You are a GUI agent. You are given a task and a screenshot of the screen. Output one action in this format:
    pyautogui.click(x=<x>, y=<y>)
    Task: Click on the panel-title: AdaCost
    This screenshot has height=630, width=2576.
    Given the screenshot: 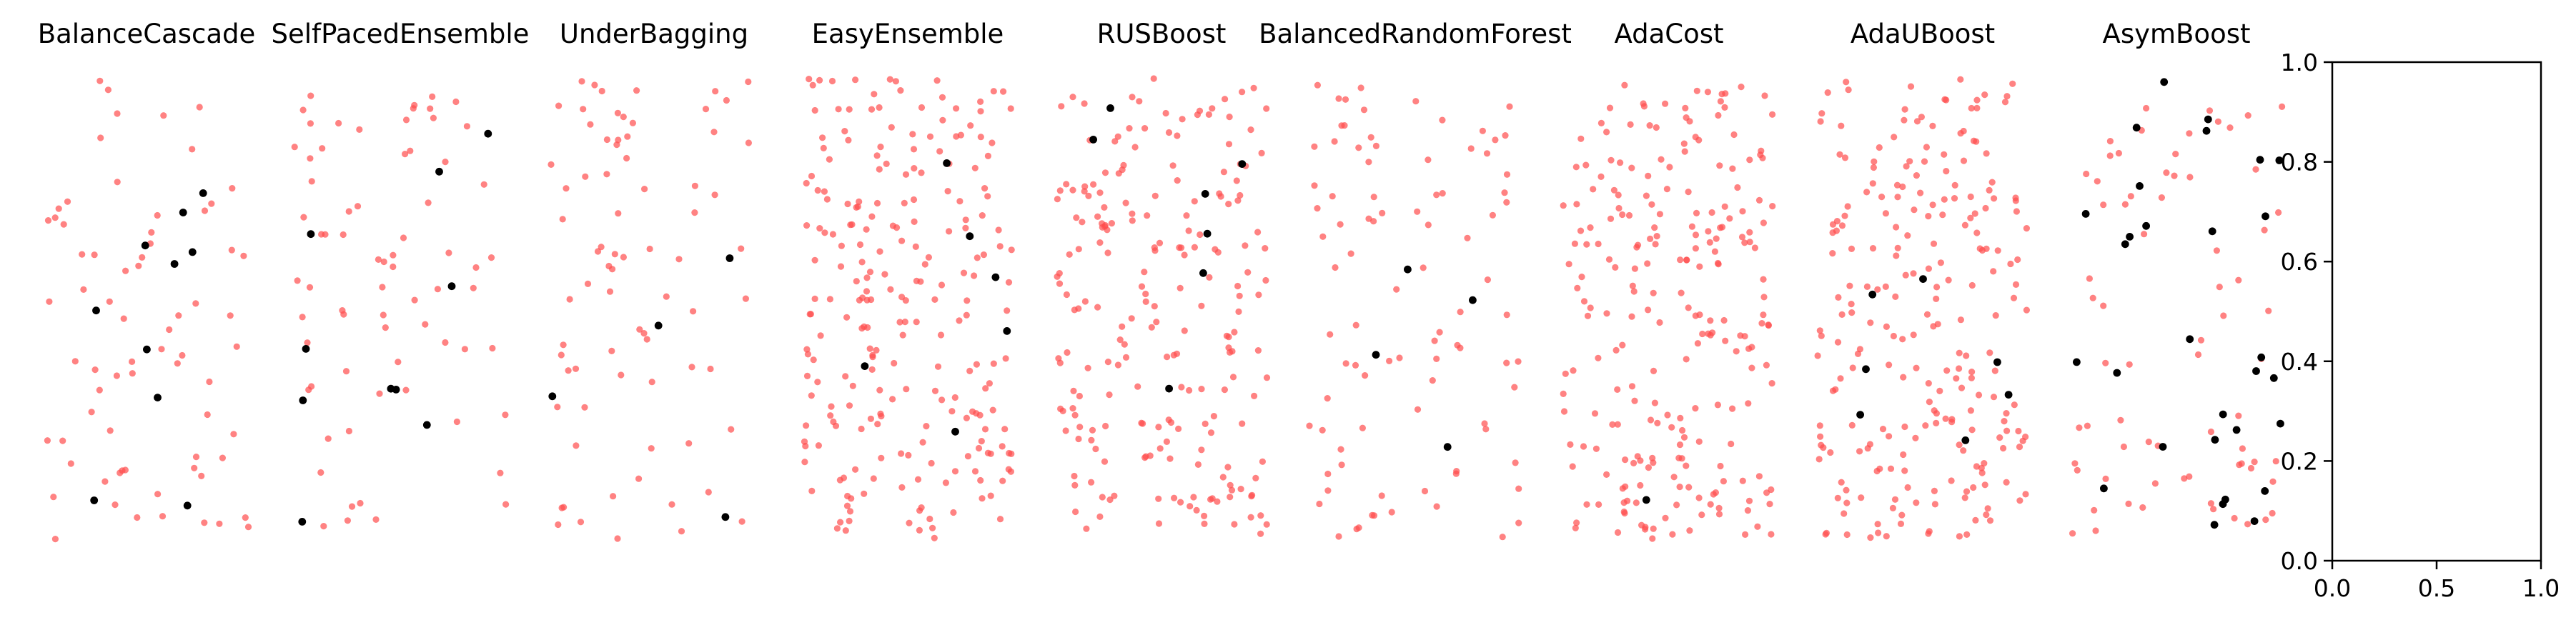 What is the action you would take?
    pyautogui.click(x=1669, y=34)
    